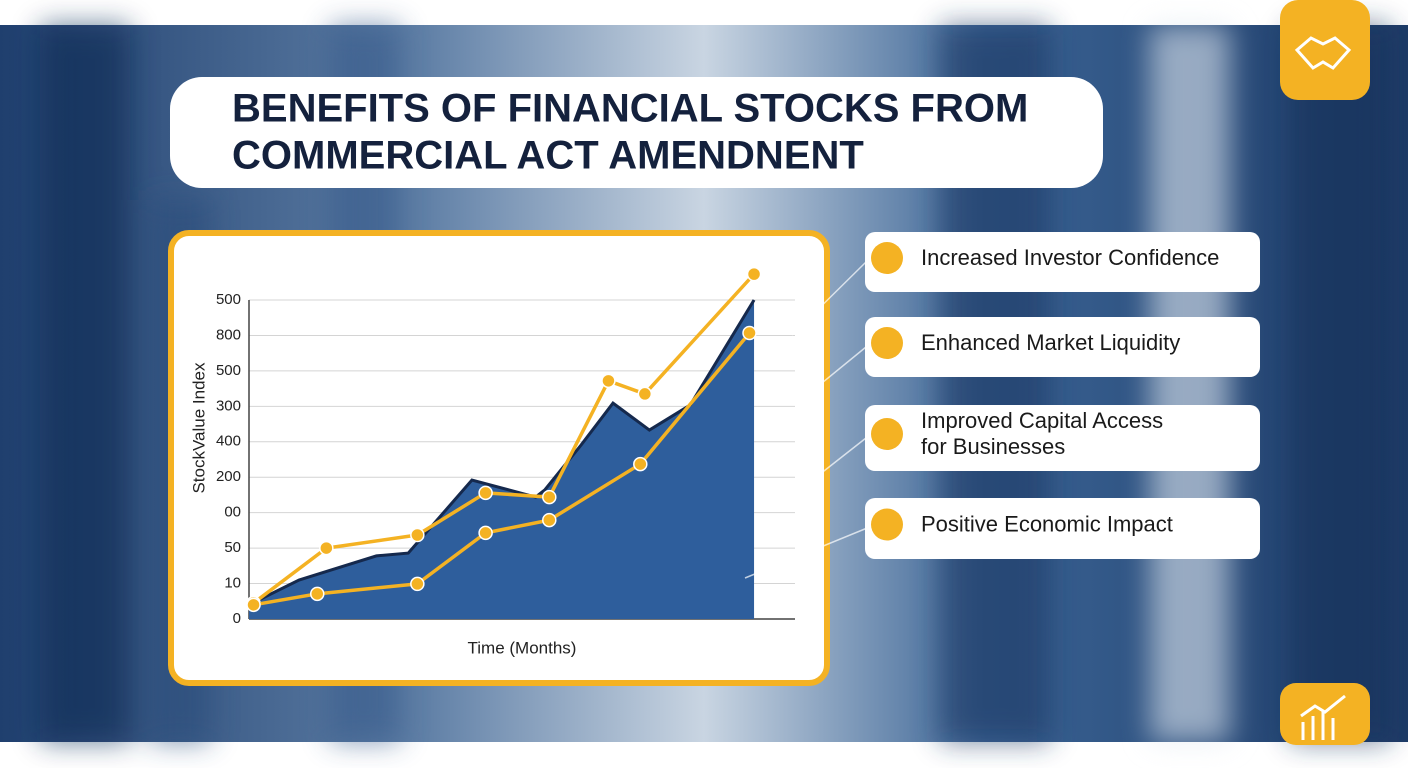  What do you see at coordinates (232, 583) in the screenshot?
I see `y-tick-label: 10` at bounding box center [232, 583].